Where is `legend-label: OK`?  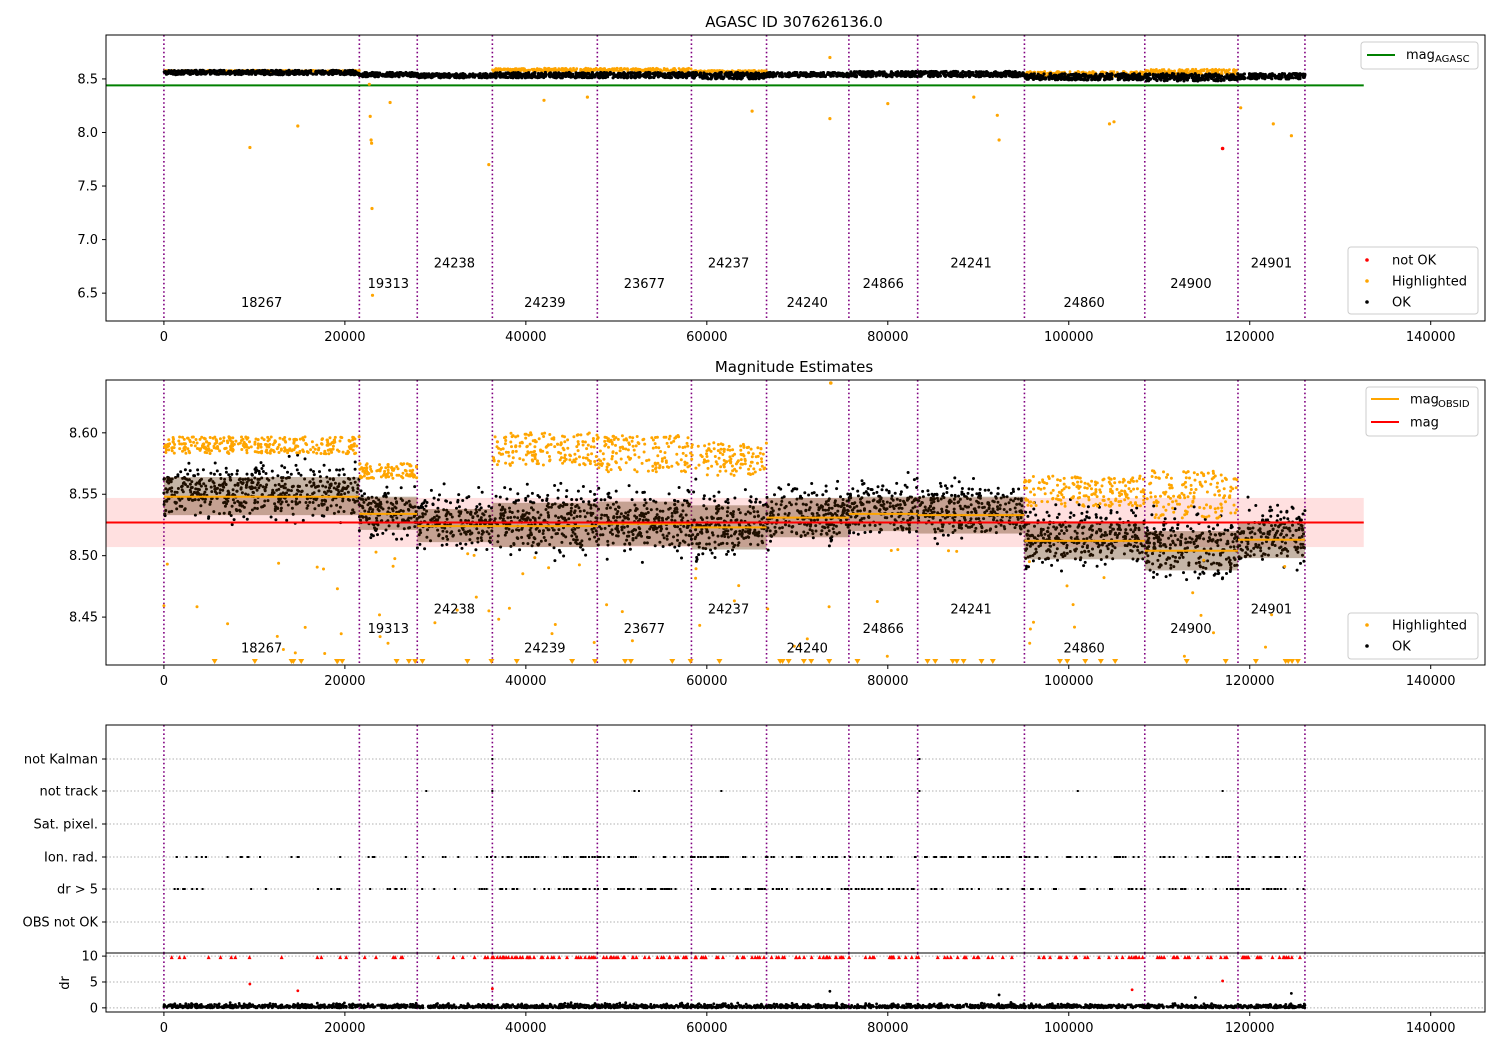
legend-label: OK is located at coordinates (1401, 303).